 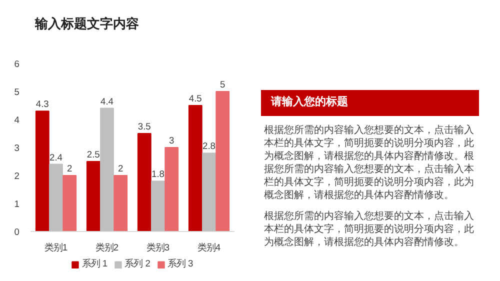 I want to click on data-label: 2.4, so click(x=56, y=157).